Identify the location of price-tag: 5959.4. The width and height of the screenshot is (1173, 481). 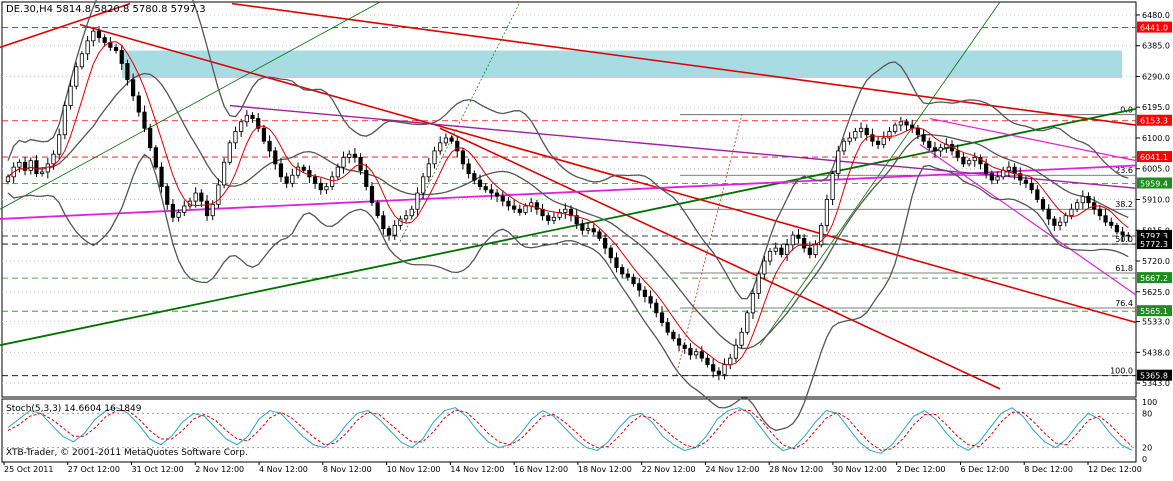
(1154, 183).